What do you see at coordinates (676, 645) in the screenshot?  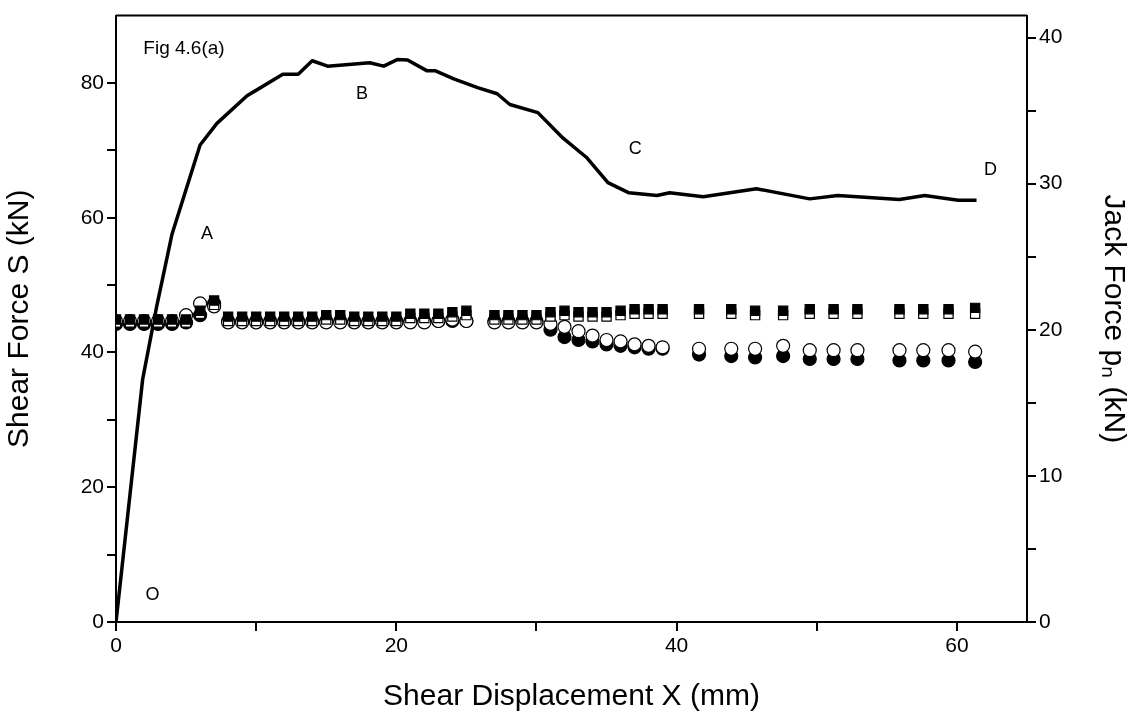 I see `x-tick-label: 40` at bounding box center [676, 645].